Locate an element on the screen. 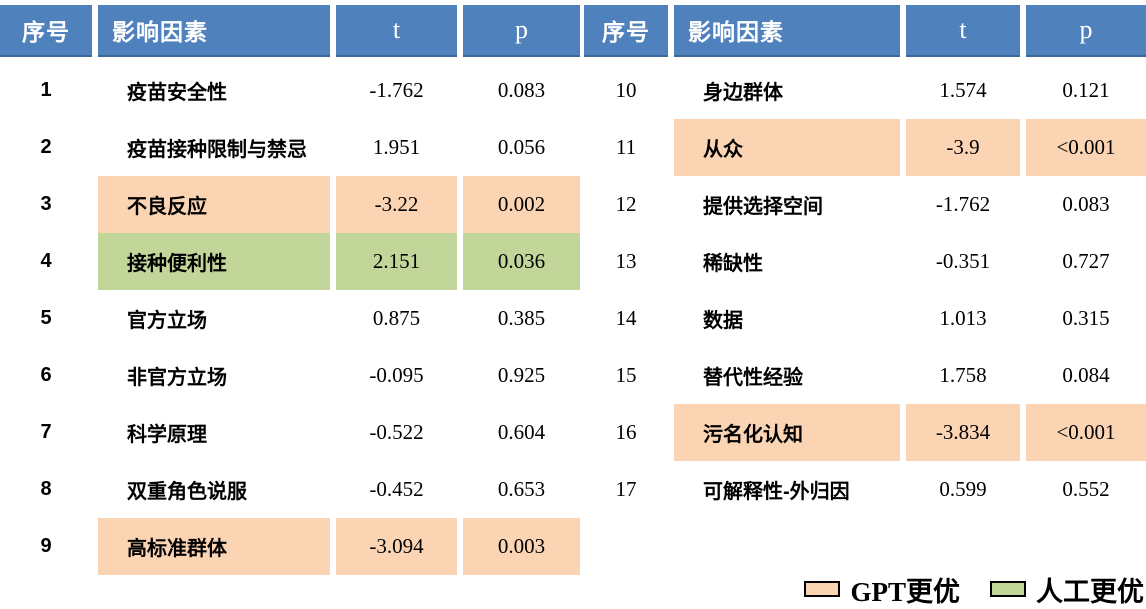 The height and width of the screenshot is (609, 1146). t-value-cell: 1.013 is located at coordinates (963, 318).